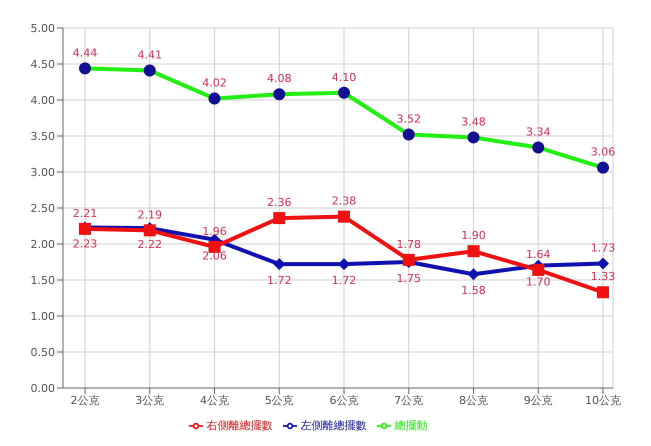 The image size is (651, 446). What do you see at coordinates (408, 278) in the screenshot?
I see `data-label: 1.75` at bounding box center [408, 278].